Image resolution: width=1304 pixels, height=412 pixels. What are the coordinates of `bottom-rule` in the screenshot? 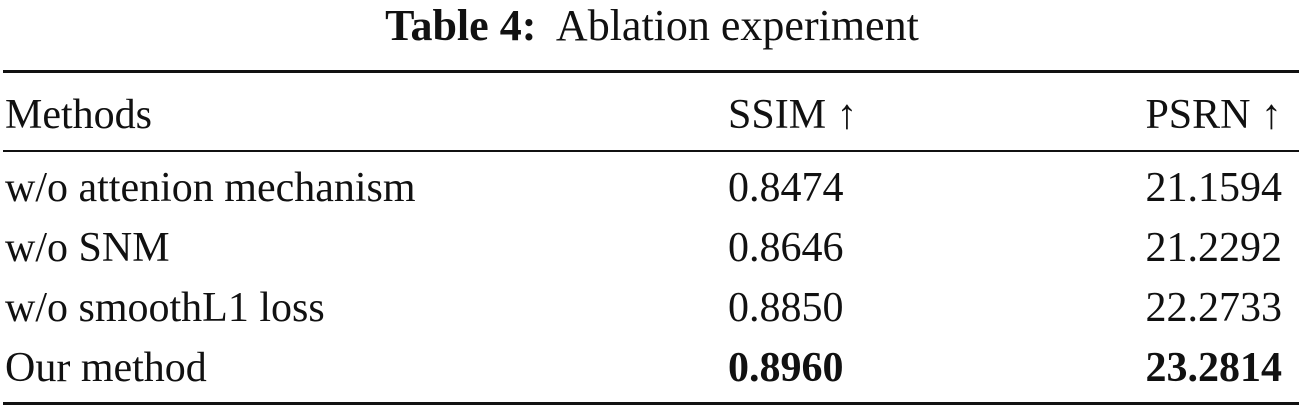 It's located at (651, 403).